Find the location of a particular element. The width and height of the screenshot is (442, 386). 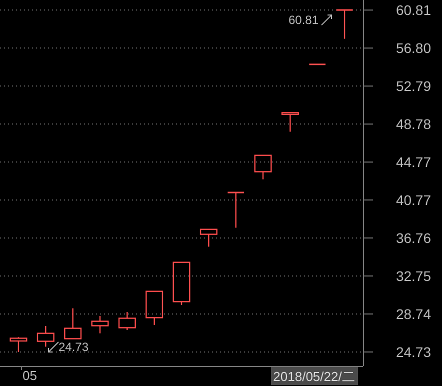

cursor-date: 2018/05/22/二 is located at coordinates (314, 376).